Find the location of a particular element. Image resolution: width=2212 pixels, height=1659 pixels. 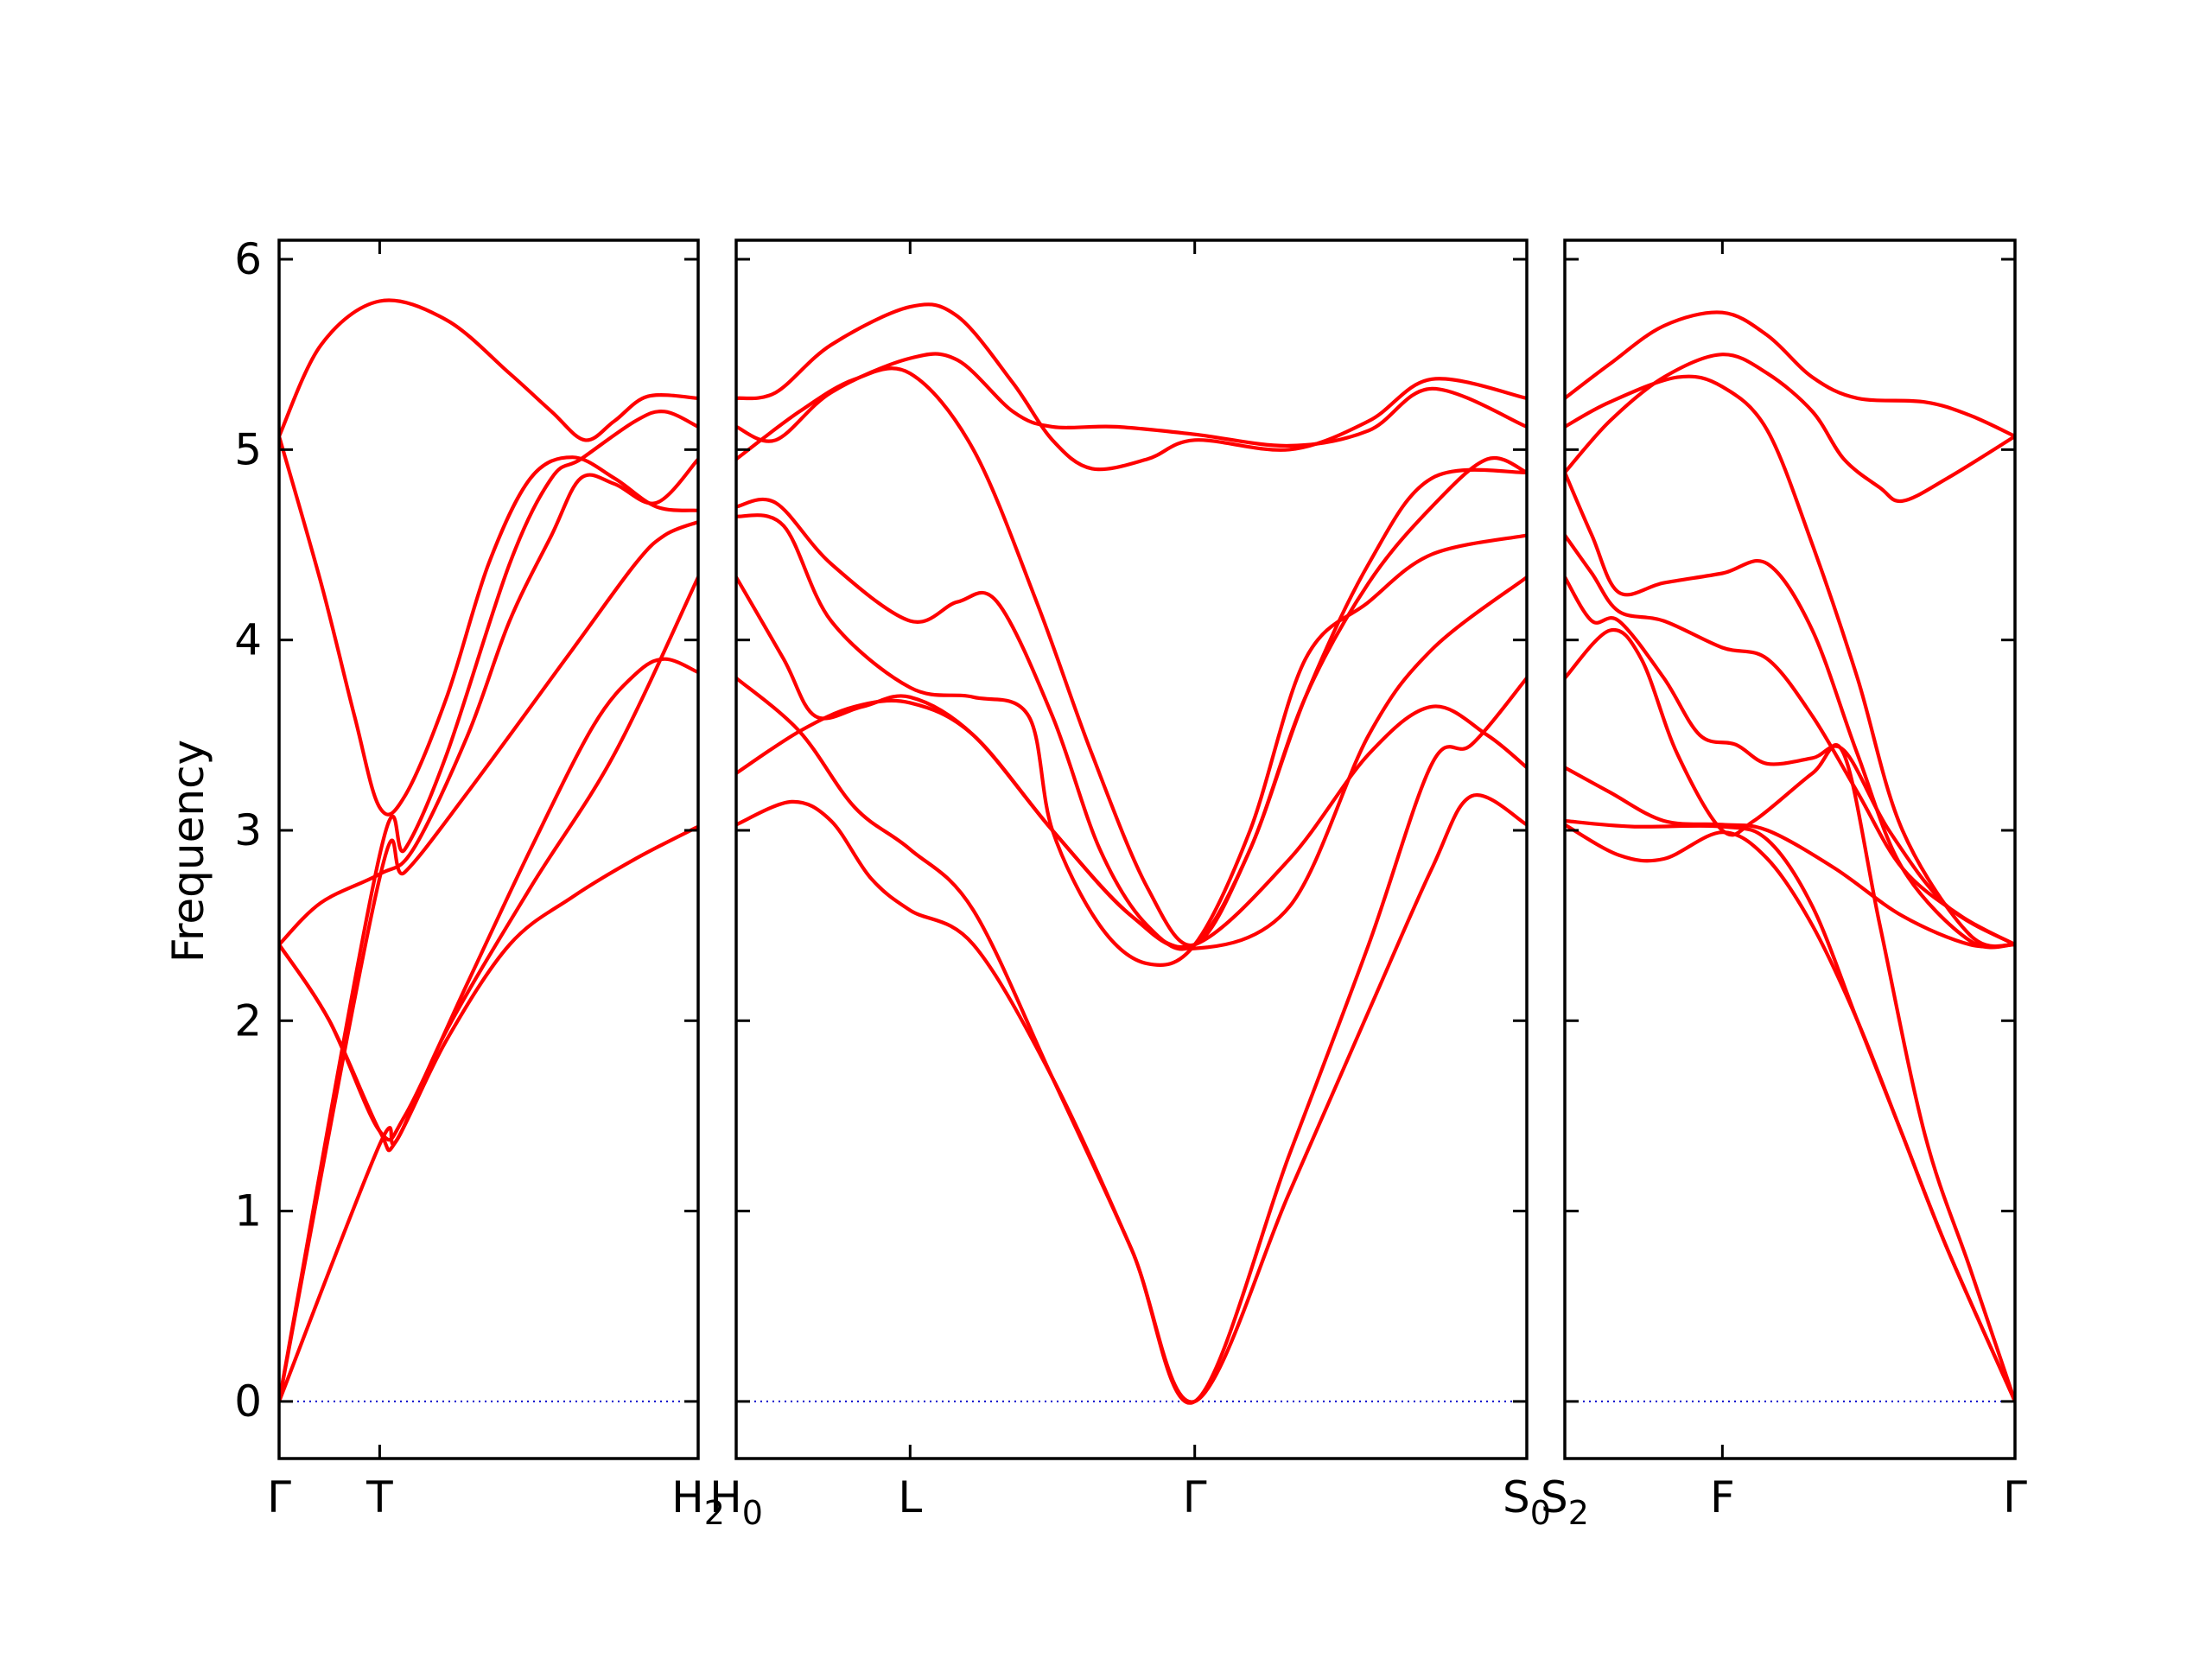

y-tick-label: 2 is located at coordinates (248, 1021).